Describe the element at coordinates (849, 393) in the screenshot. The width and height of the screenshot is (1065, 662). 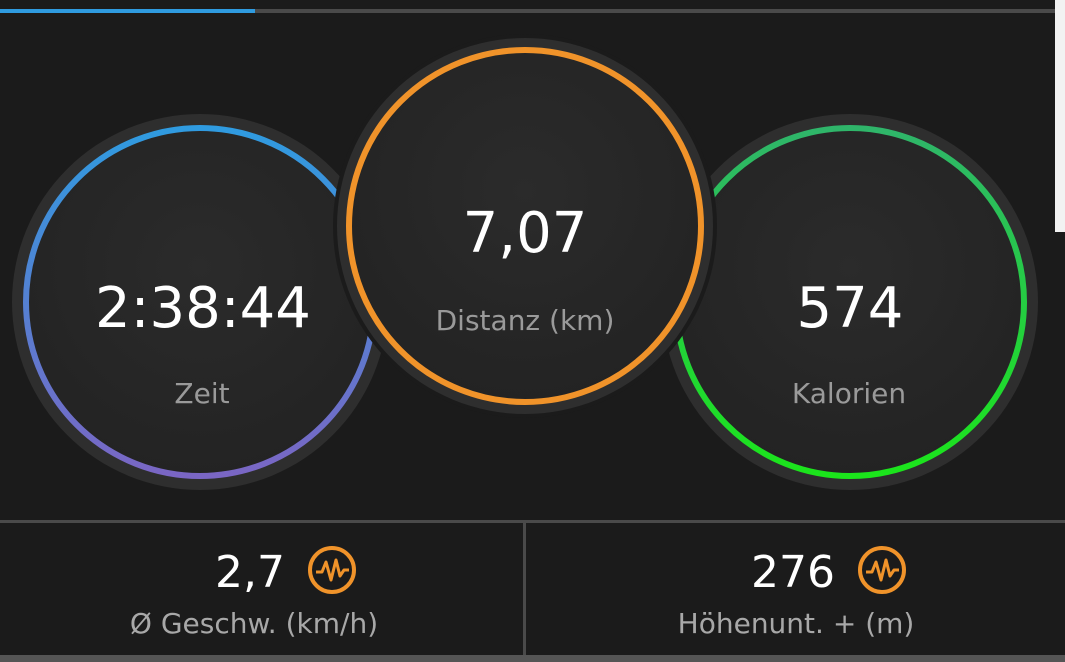
I see `label: Kalorien` at that location.